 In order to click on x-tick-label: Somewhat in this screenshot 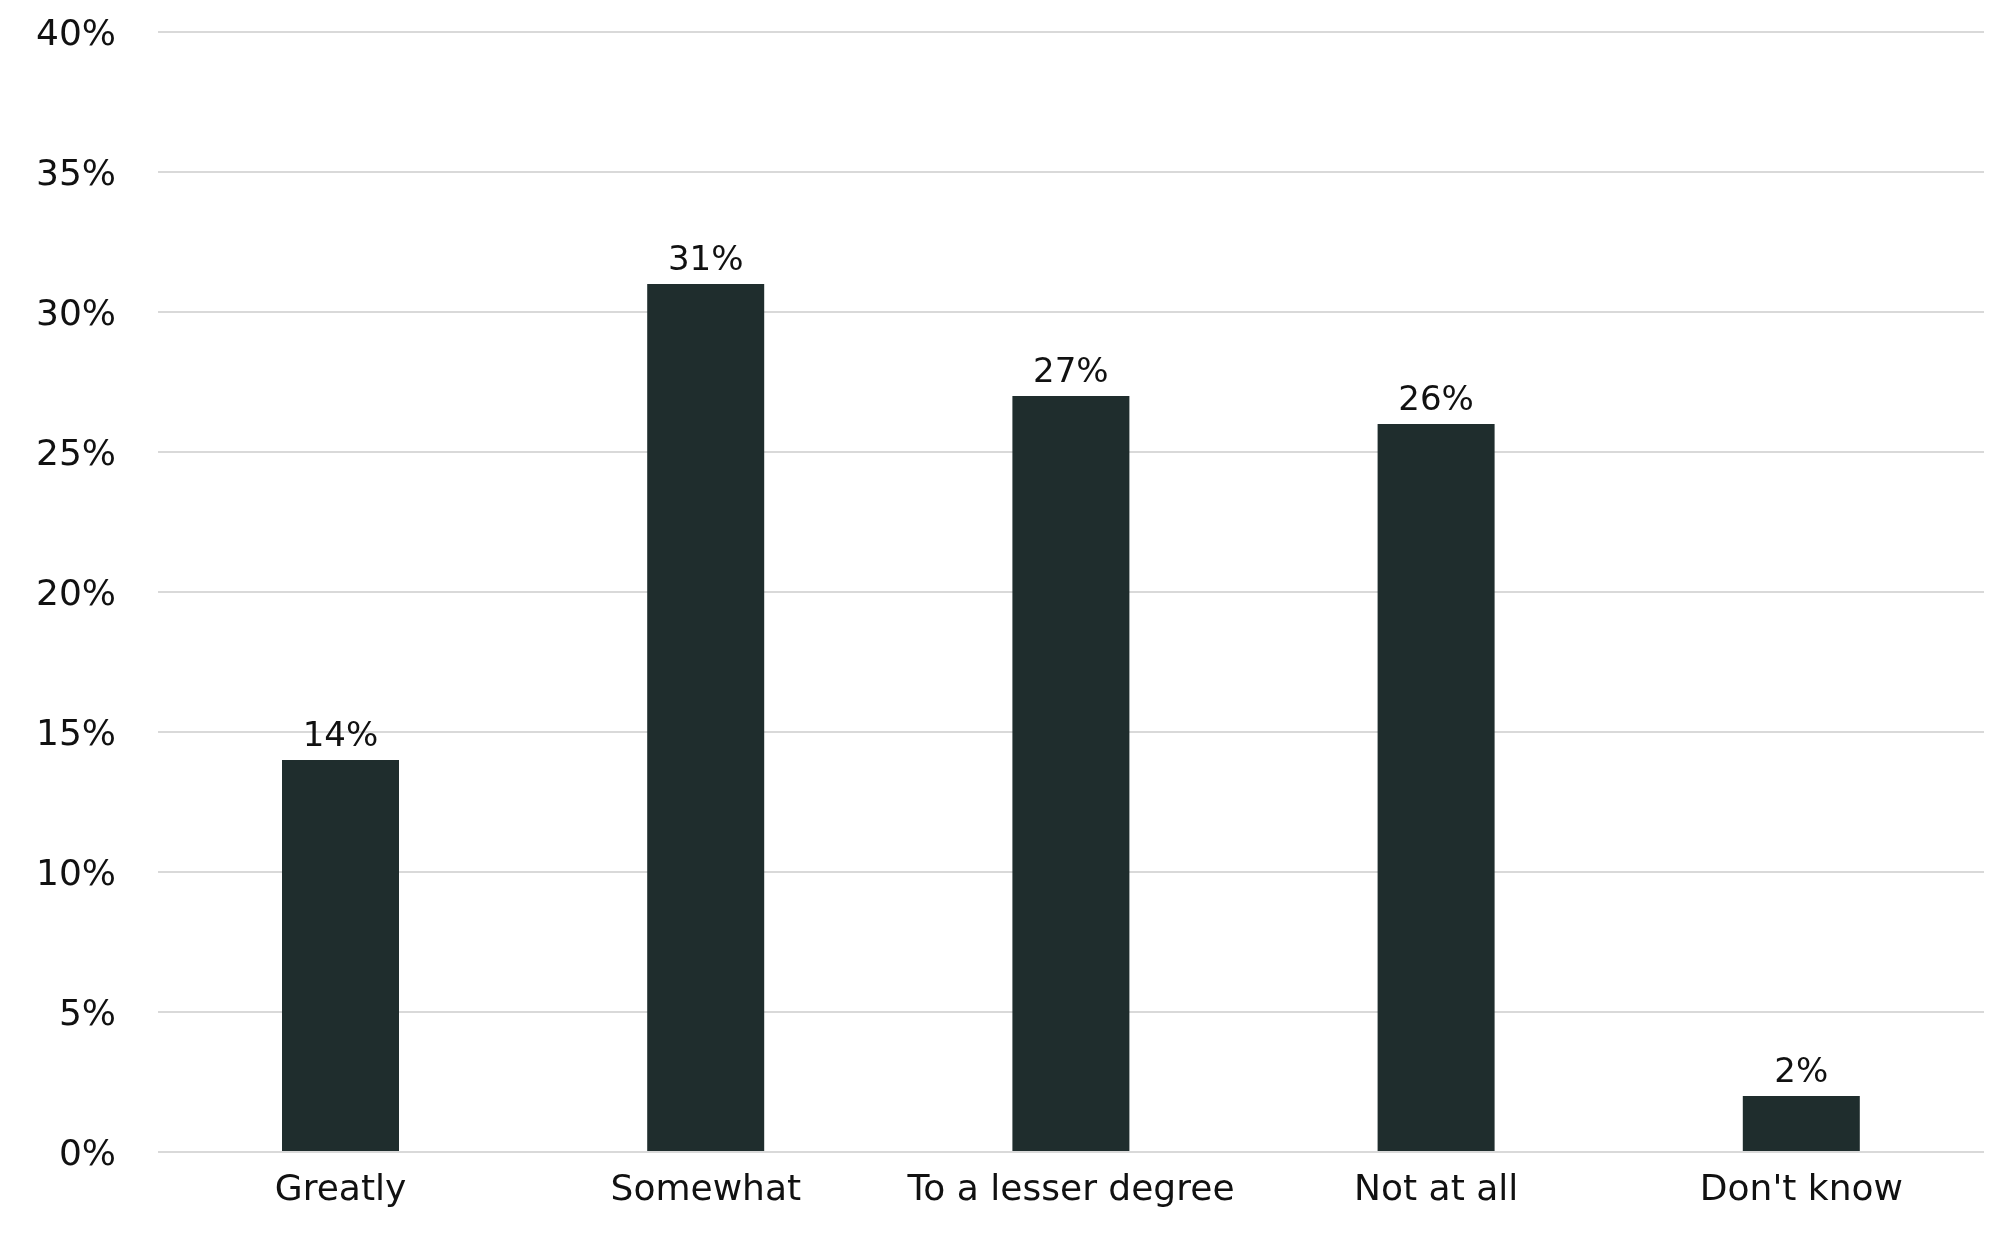, I will do `click(706, 1187)`.